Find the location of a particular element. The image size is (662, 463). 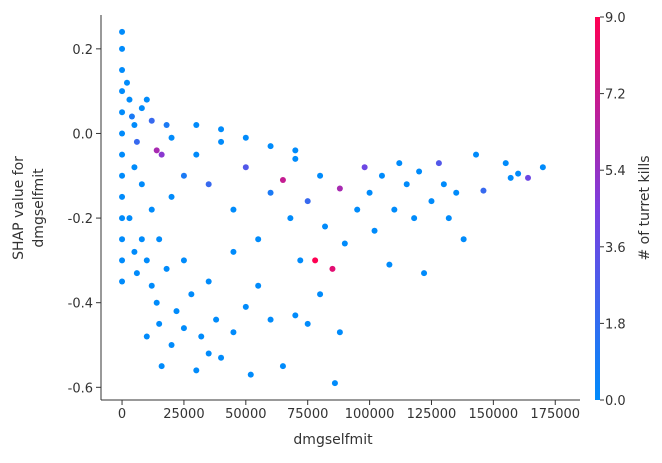

y-axis-label: SHAP value for is located at coordinates (19, 208).